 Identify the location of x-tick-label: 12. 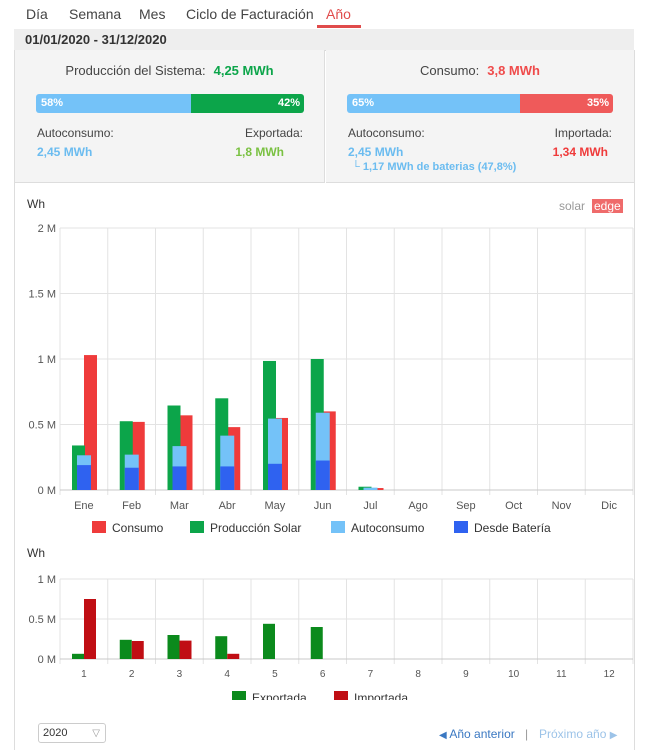
(610, 674).